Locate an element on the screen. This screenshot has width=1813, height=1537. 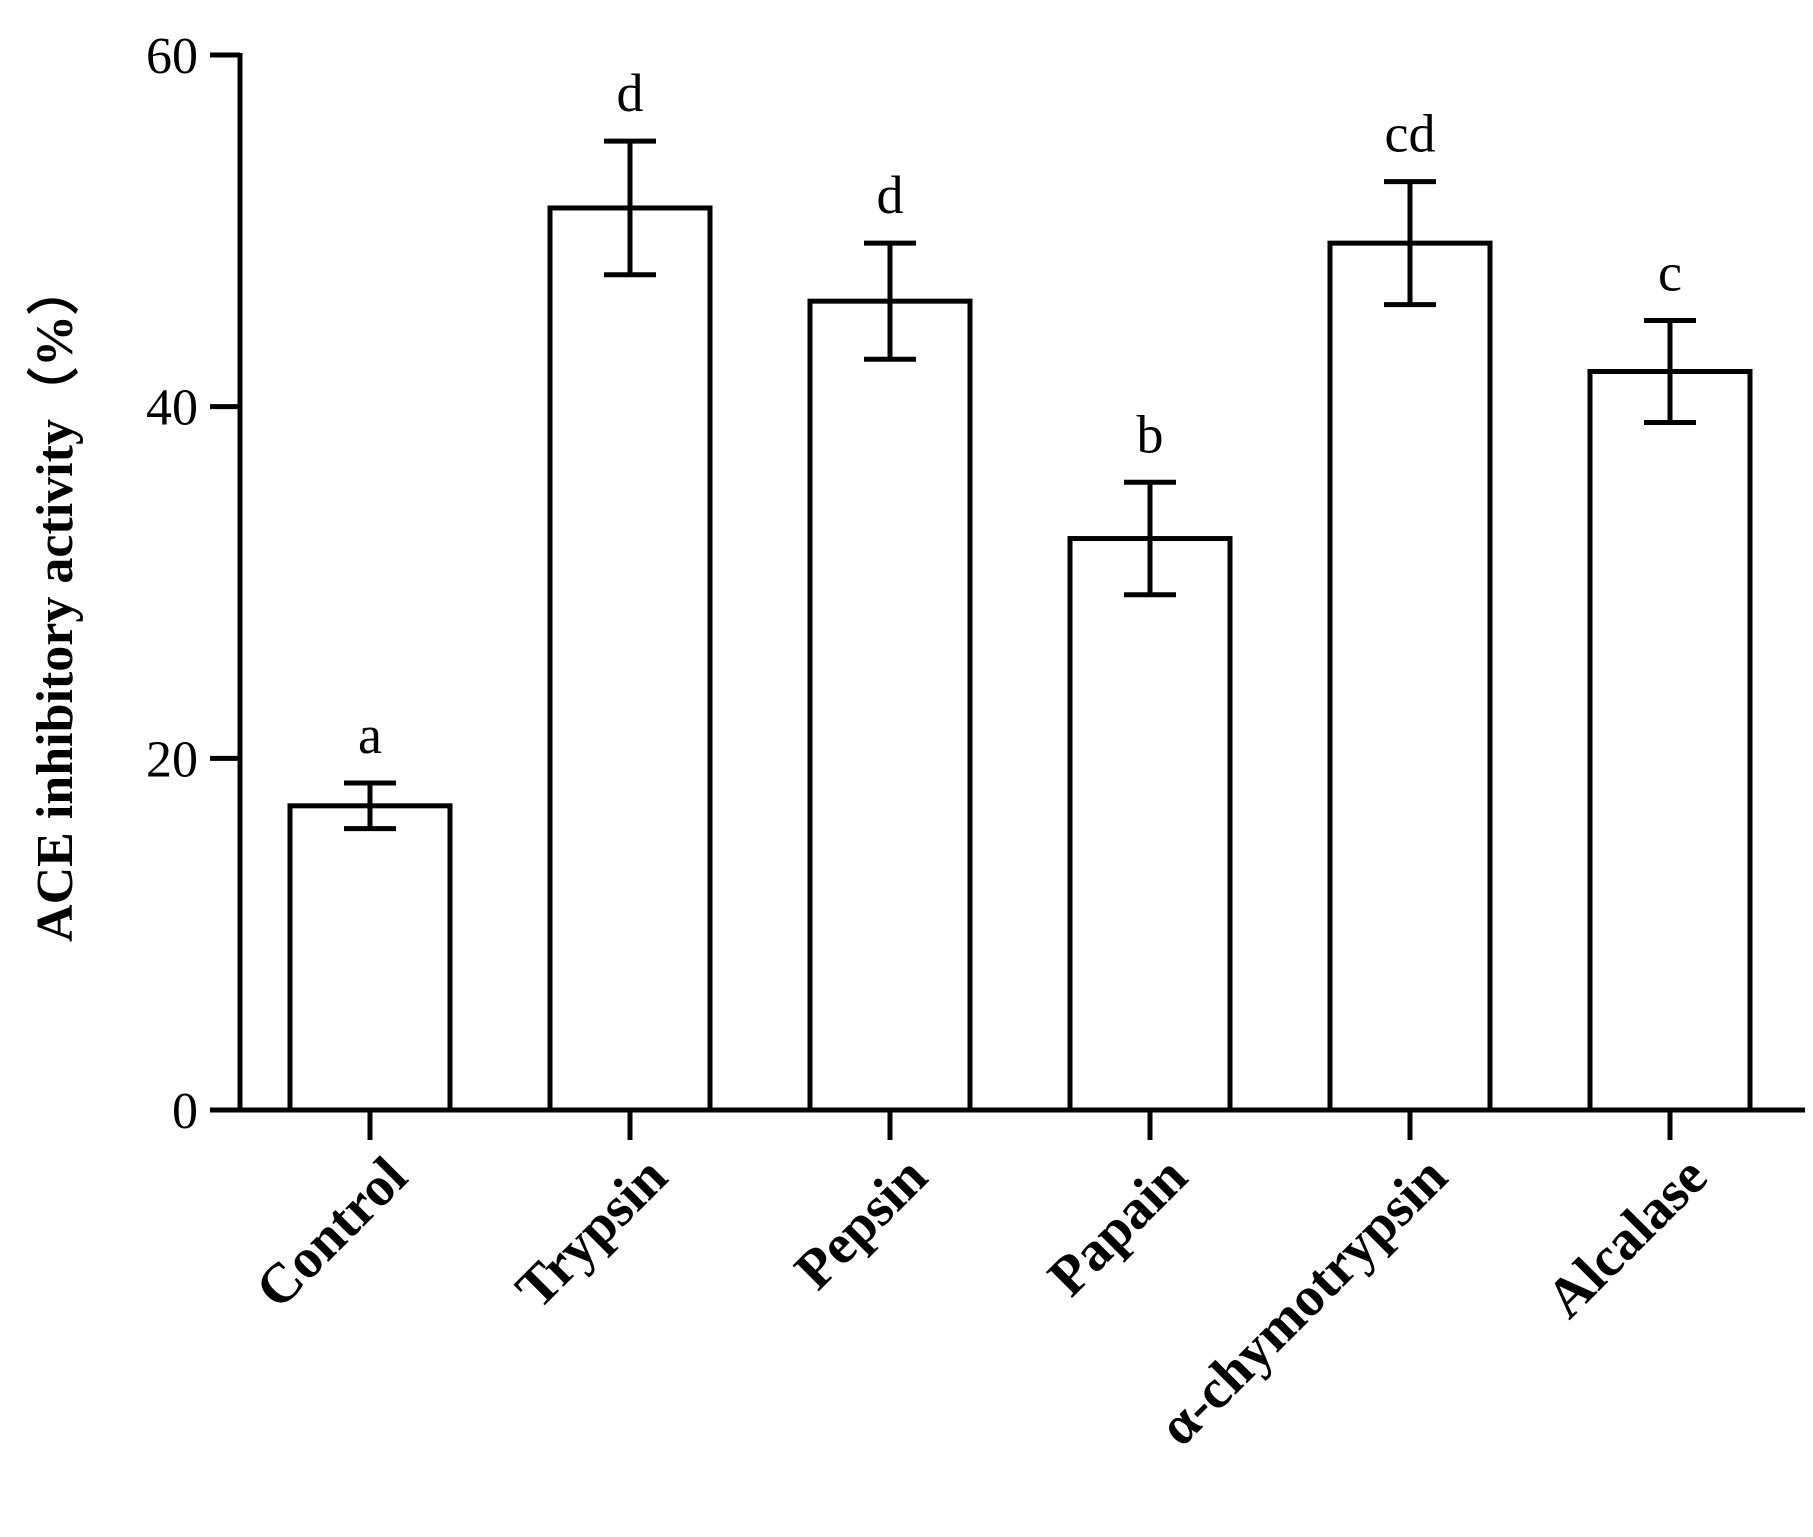
significance-label: b is located at coordinates (1150, 434).